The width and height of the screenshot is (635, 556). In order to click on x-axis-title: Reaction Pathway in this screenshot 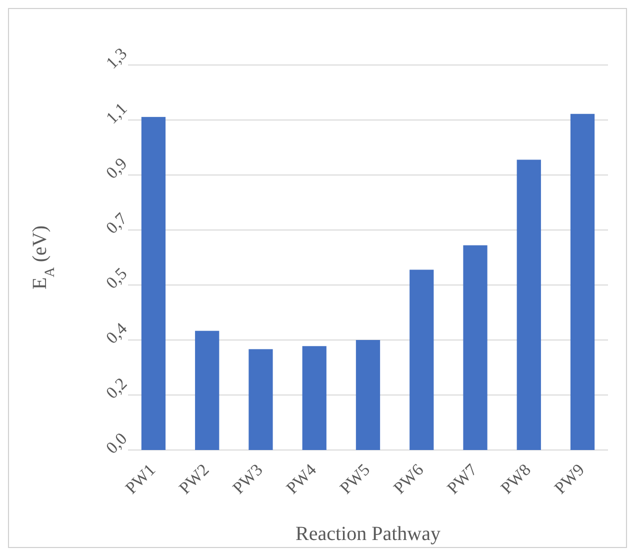, I will do `click(368, 534)`.